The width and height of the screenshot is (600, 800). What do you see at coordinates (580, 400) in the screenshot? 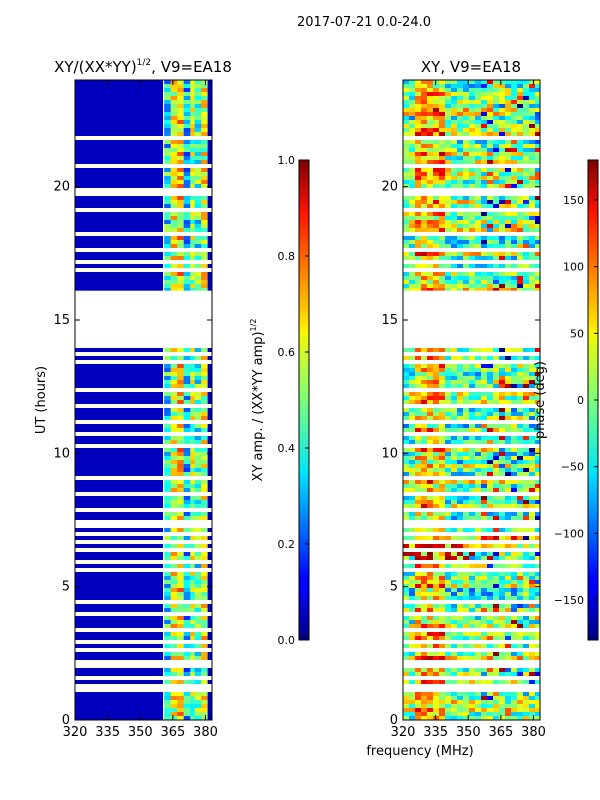
I see `colorbar-tick-label: 0` at bounding box center [580, 400].